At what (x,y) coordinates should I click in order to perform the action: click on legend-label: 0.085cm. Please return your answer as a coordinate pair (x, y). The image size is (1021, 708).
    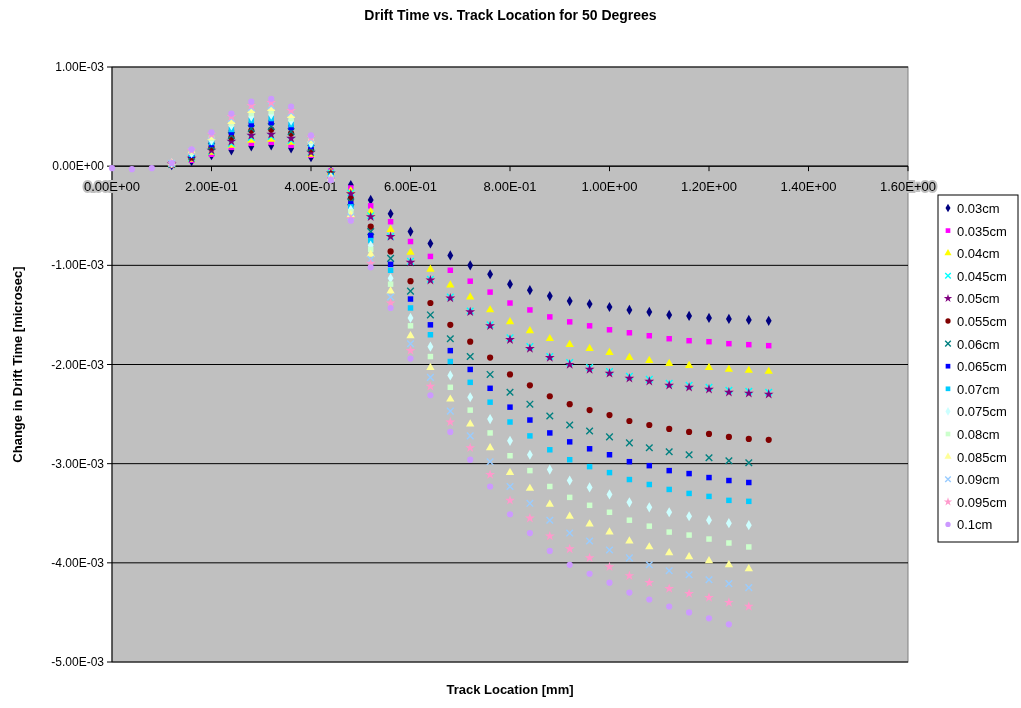
    Looking at the image, I should click on (982, 457).